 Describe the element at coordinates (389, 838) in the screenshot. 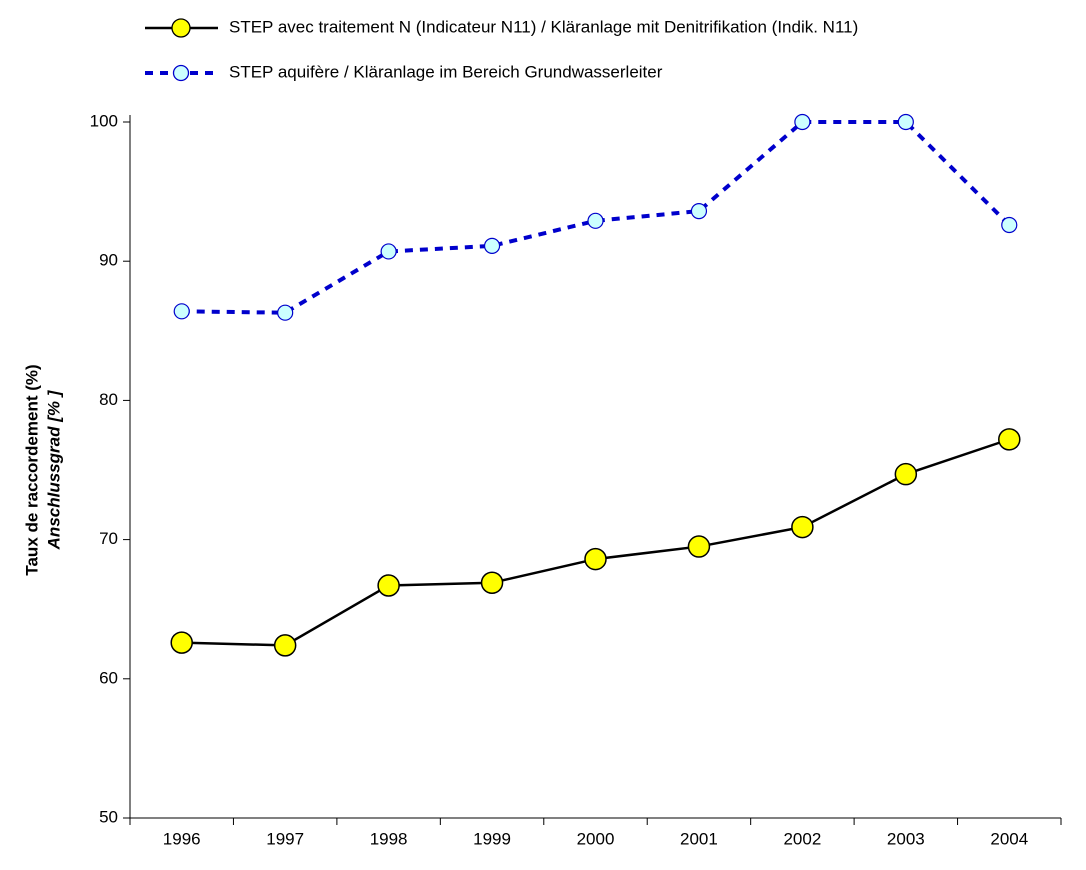

I see `x-tick-label: 1998` at that location.